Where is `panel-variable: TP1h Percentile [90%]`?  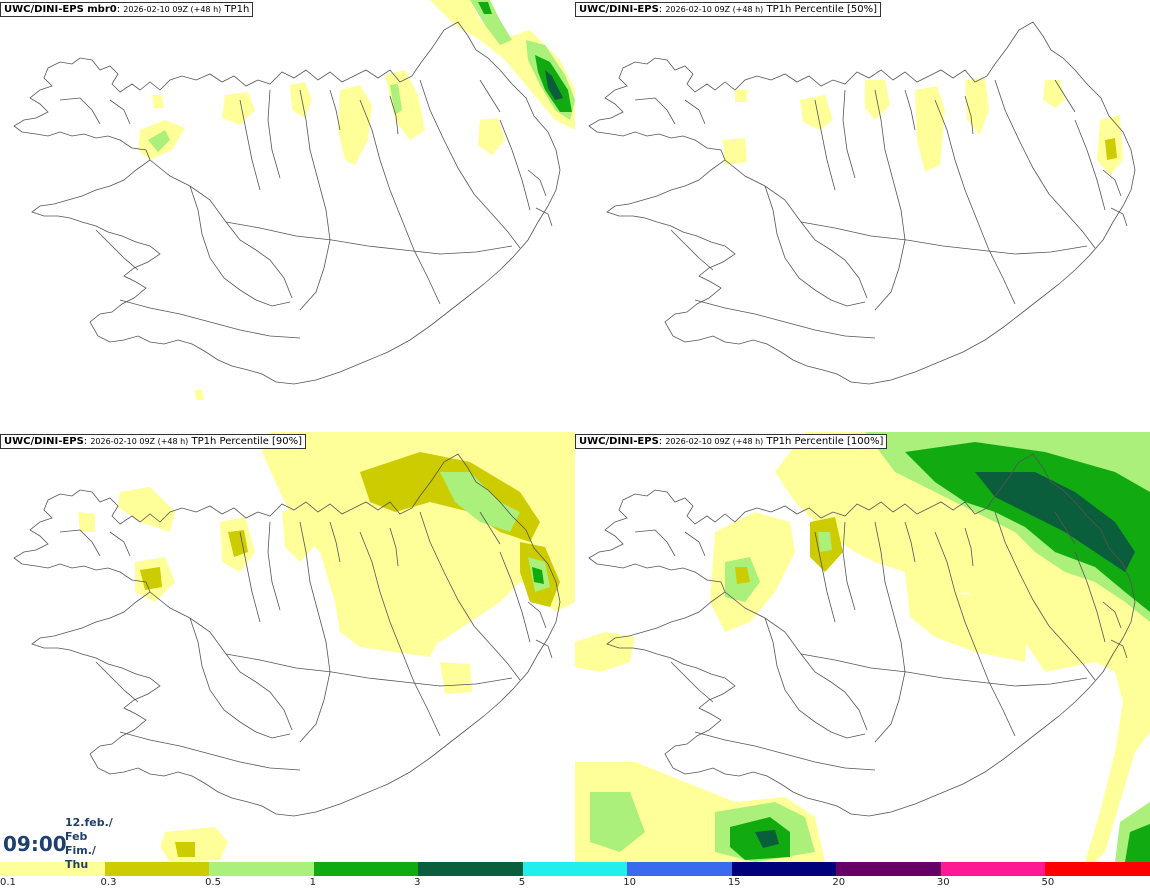
panel-variable: TP1h Percentile [90%] is located at coordinates (247, 441).